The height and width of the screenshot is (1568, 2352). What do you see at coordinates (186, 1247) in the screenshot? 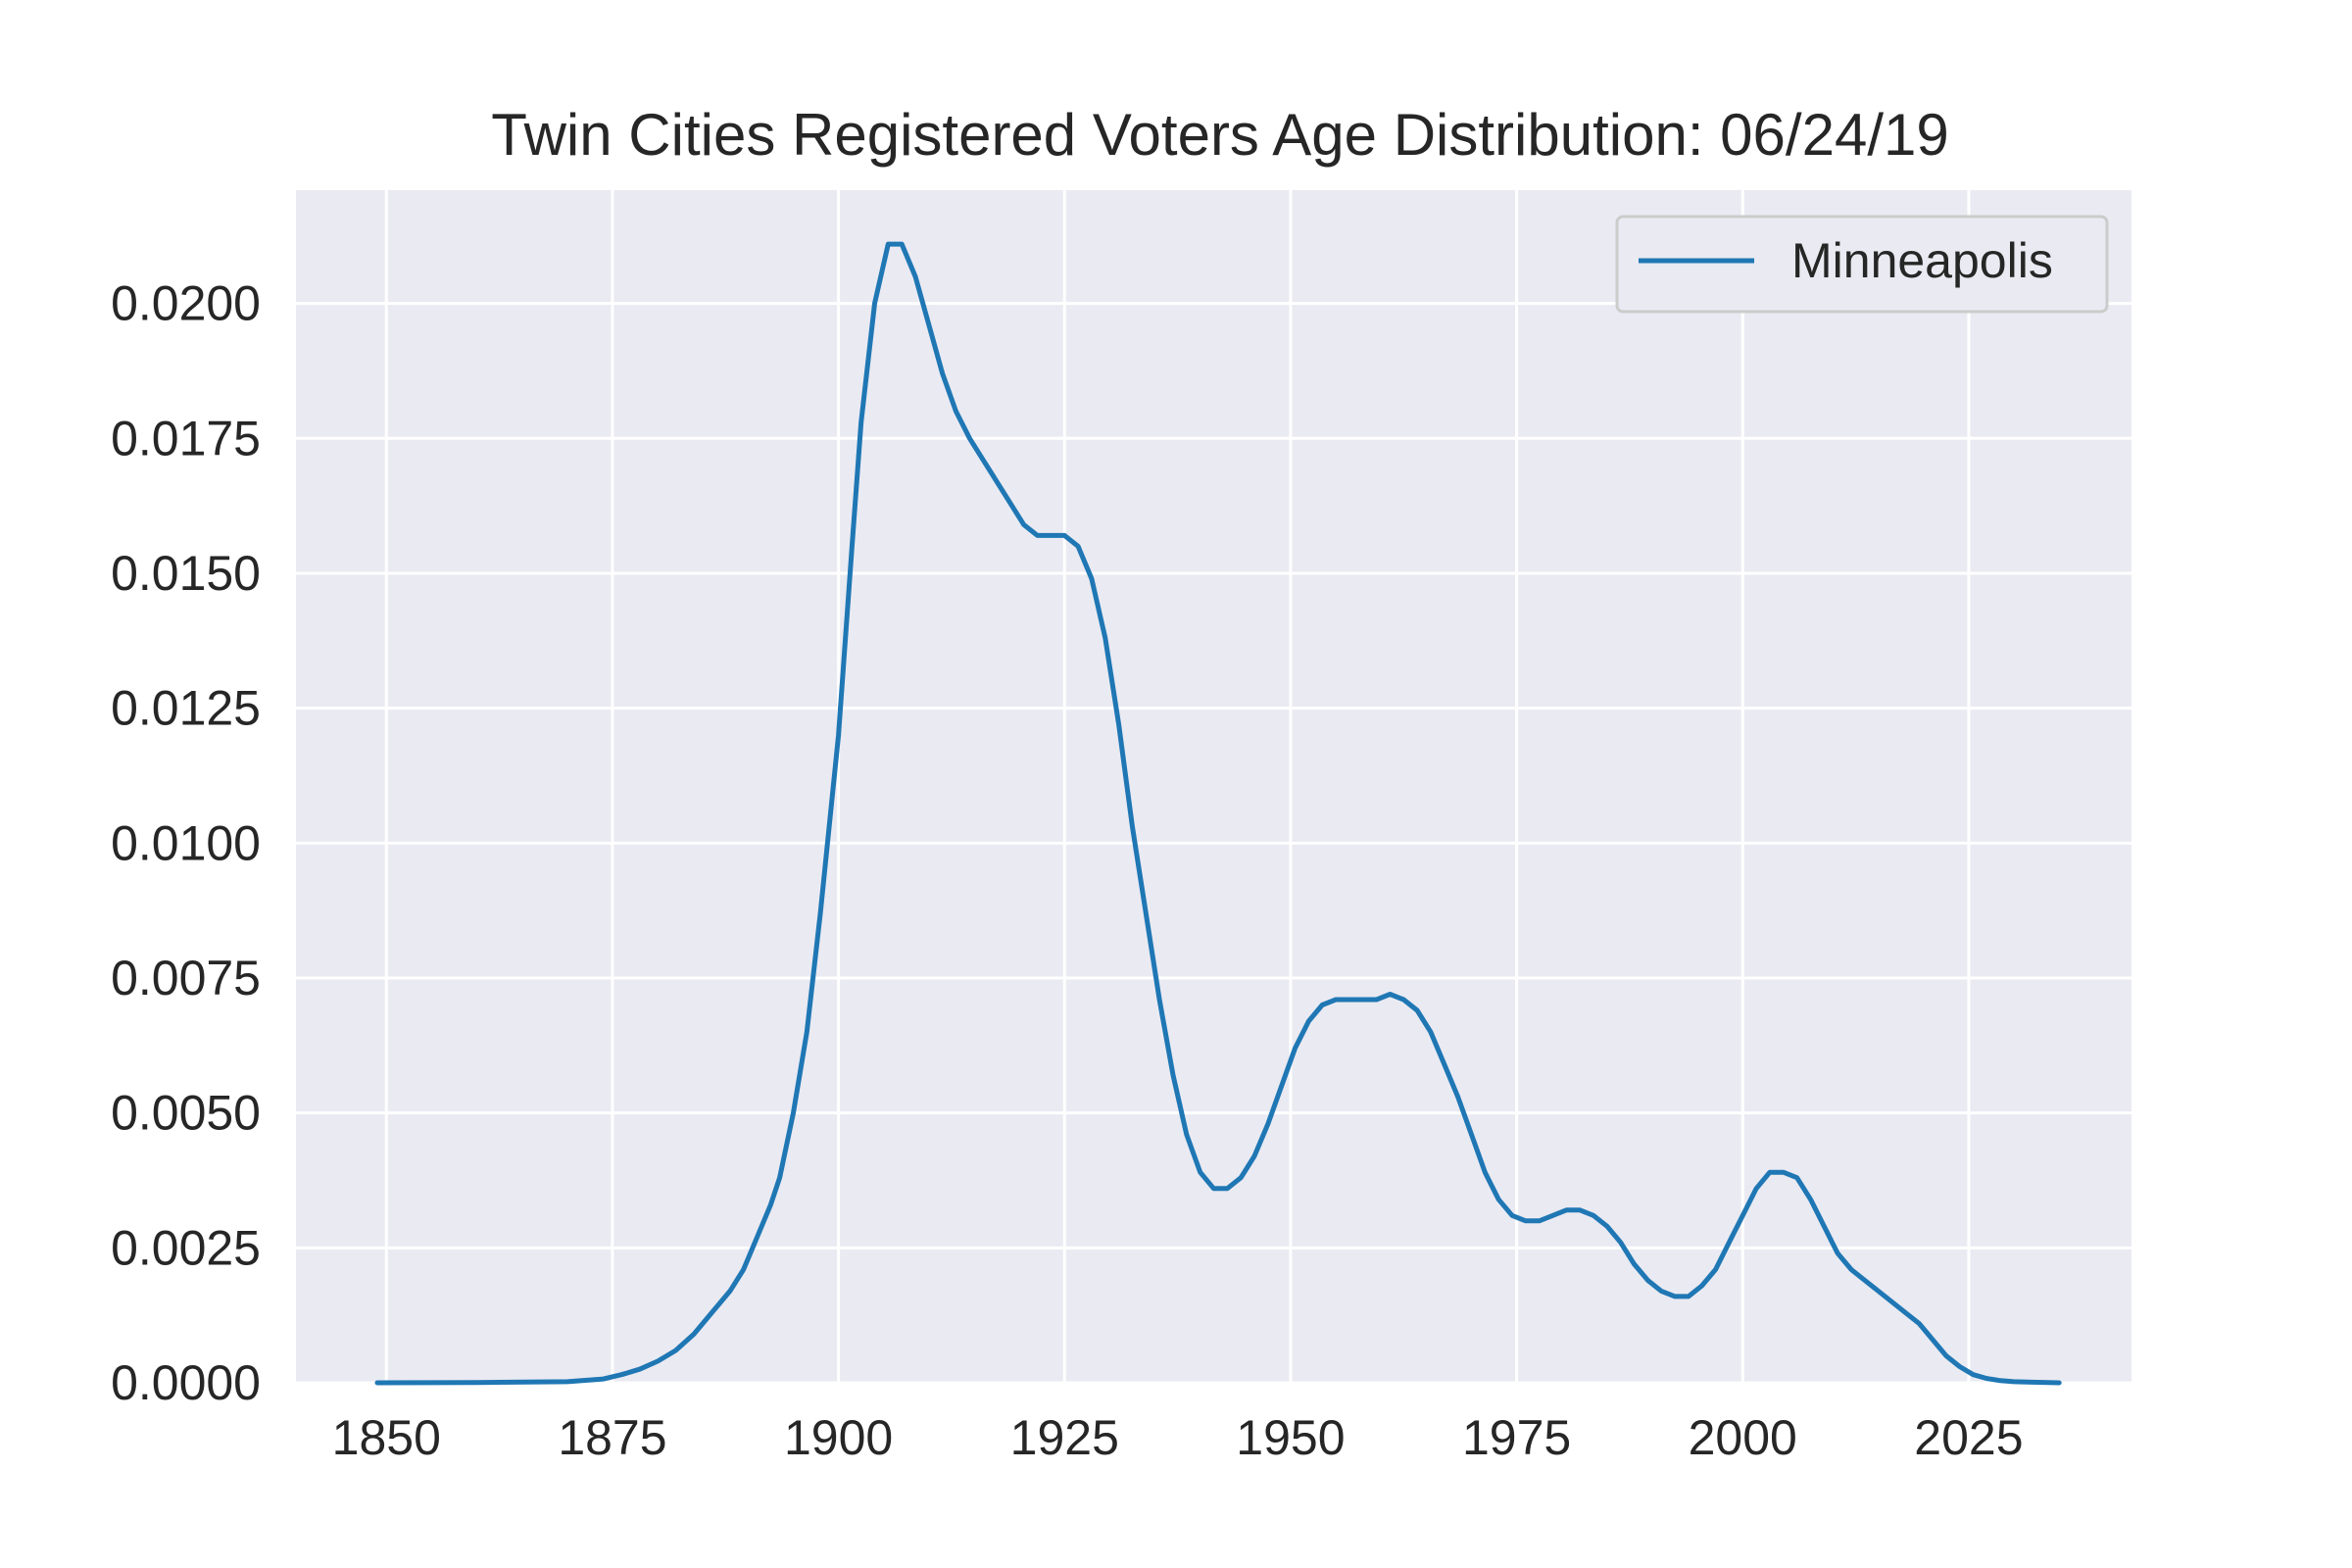
I see `y-tick-label-0.0025: 0.0025` at bounding box center [186, 1247].